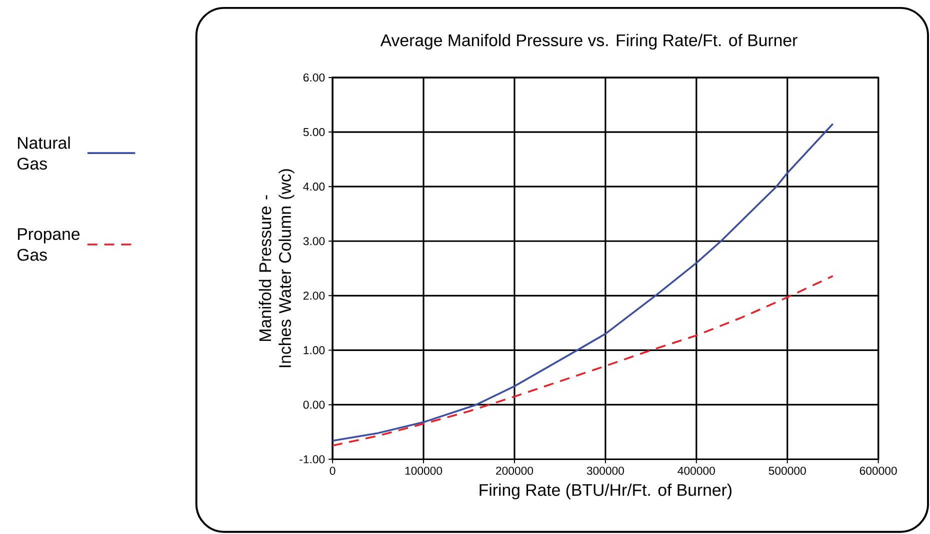 The height and width of the screenshot is (534, 930). Describe the element at coordinates (515, 470) in the screenshot. I see `x-tick-label: 200000` at that location.